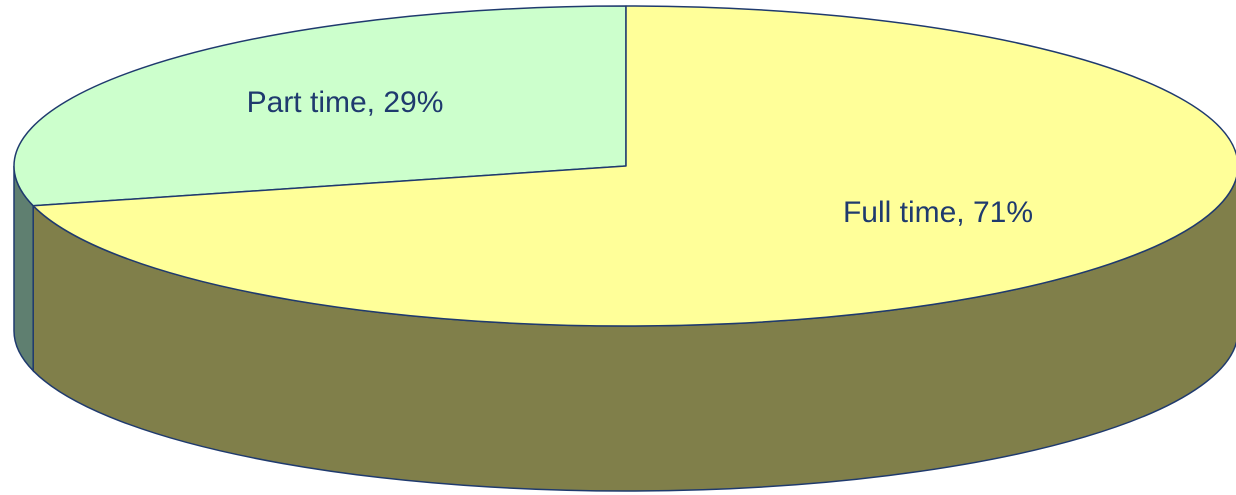 This screenshot has height=495, width=1236. What do you see at coordinates (938, 212) in the screenshot?
I see `slice-label-full-time: Full time, 71%` at bounding box center [938, 212].